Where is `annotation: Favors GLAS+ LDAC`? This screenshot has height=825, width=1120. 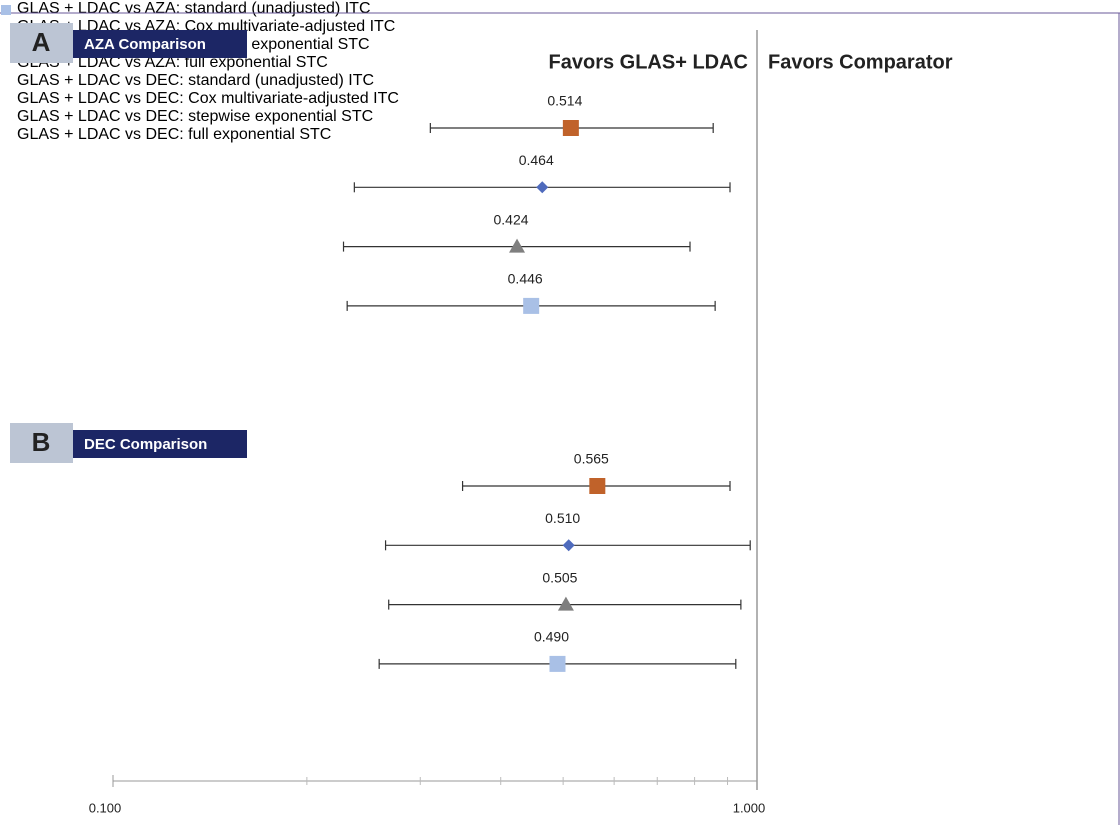
annotation: Favors GLAS+ LDAC is located at coordinates (648, 62).